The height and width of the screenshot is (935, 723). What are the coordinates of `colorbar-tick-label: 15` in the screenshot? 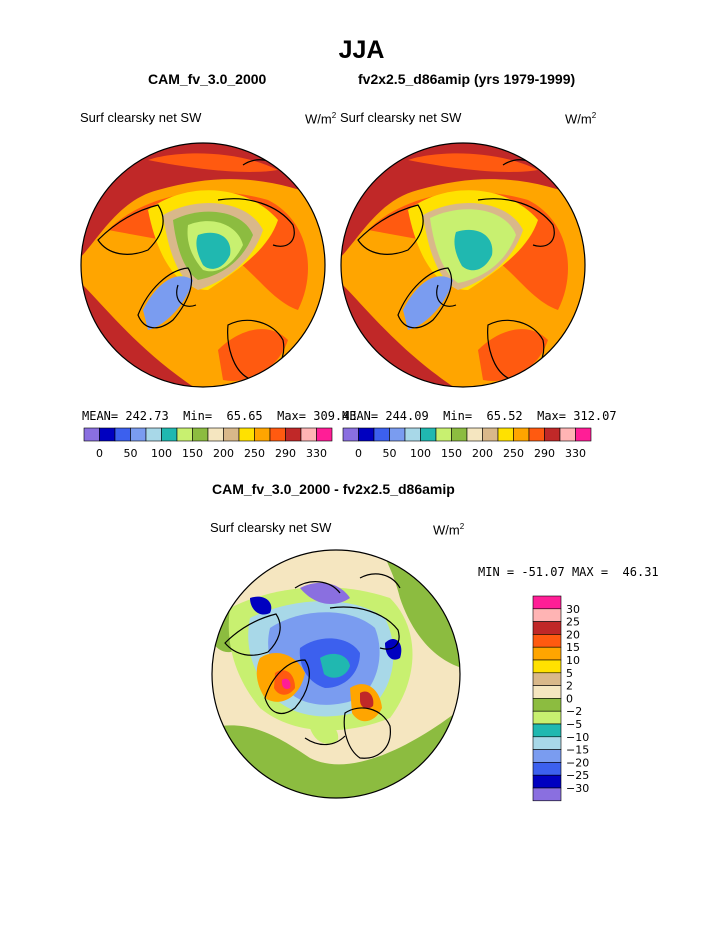 It's located at (573, 647).